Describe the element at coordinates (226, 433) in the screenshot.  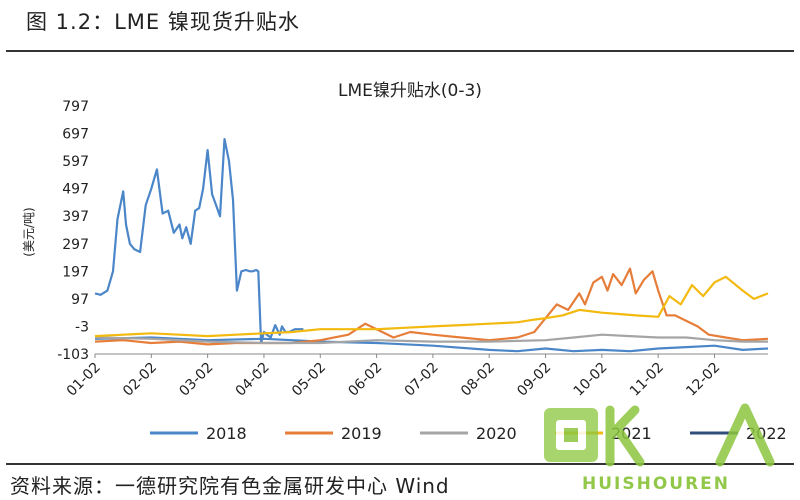
I see `legend-label-2018: 2018` at that location.